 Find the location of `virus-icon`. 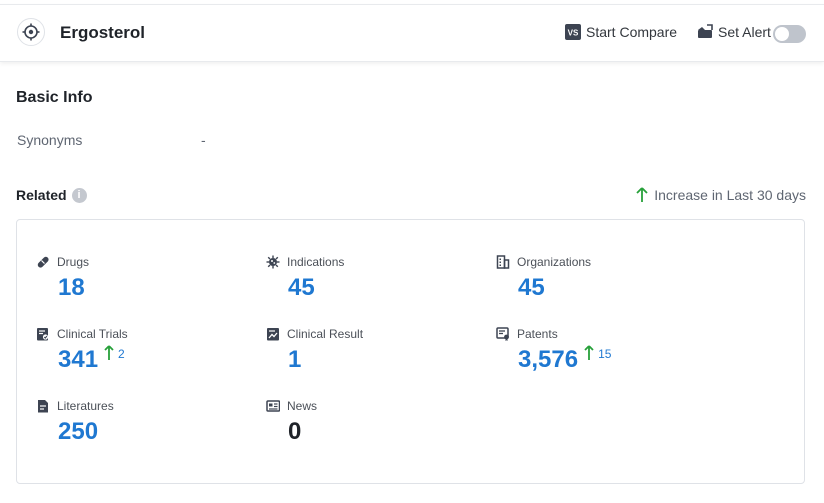

virus-icon is located at coordinates (273, 262).